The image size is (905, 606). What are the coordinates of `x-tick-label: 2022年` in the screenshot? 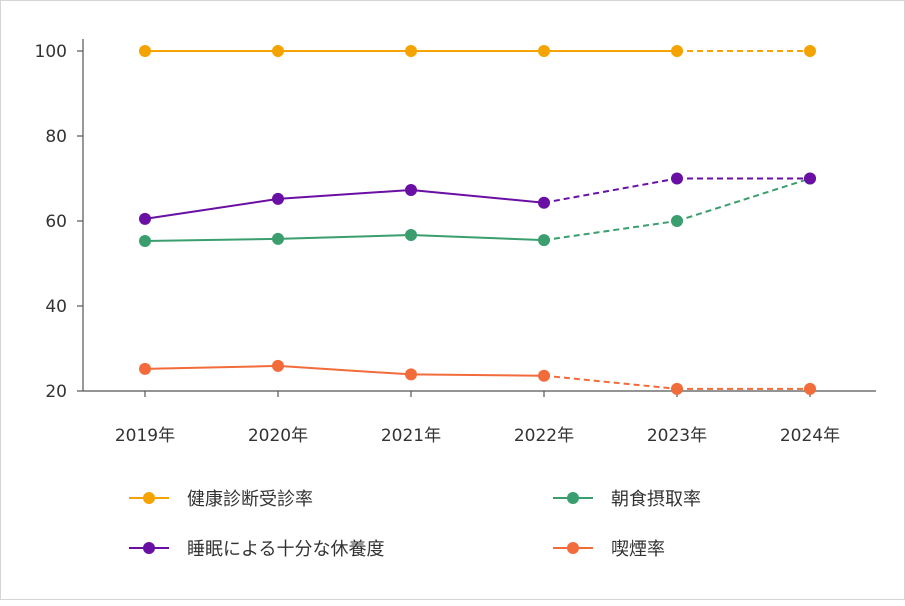 It's located at (544, 436).